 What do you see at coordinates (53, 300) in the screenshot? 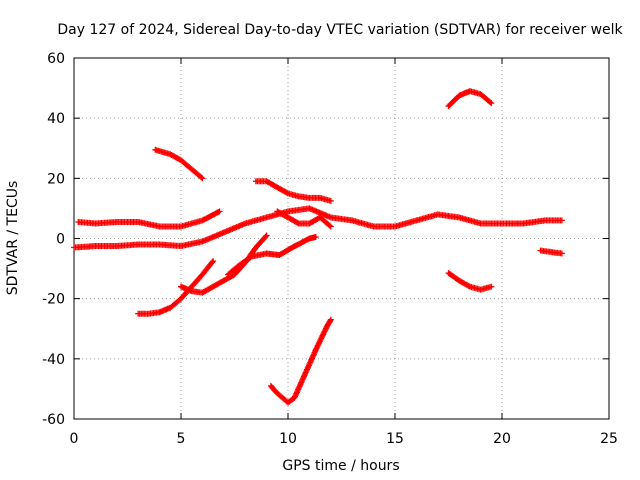
I see `y-tick-label: -20` at bounding box center [53, 300].